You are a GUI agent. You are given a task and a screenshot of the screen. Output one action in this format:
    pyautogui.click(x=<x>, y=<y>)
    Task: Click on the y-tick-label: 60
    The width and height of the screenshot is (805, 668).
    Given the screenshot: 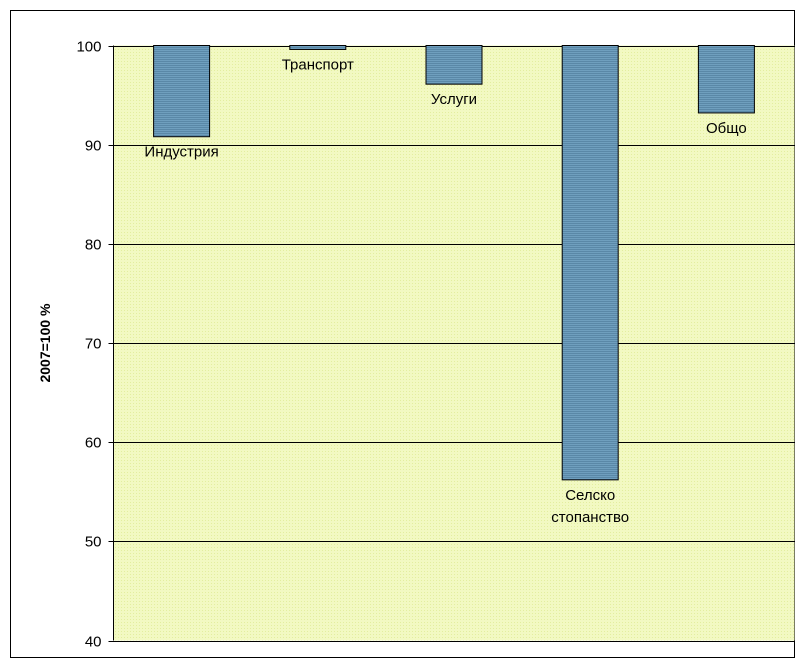 What is the action you would take?
    pyautogui.click(x=93, y=443)
    